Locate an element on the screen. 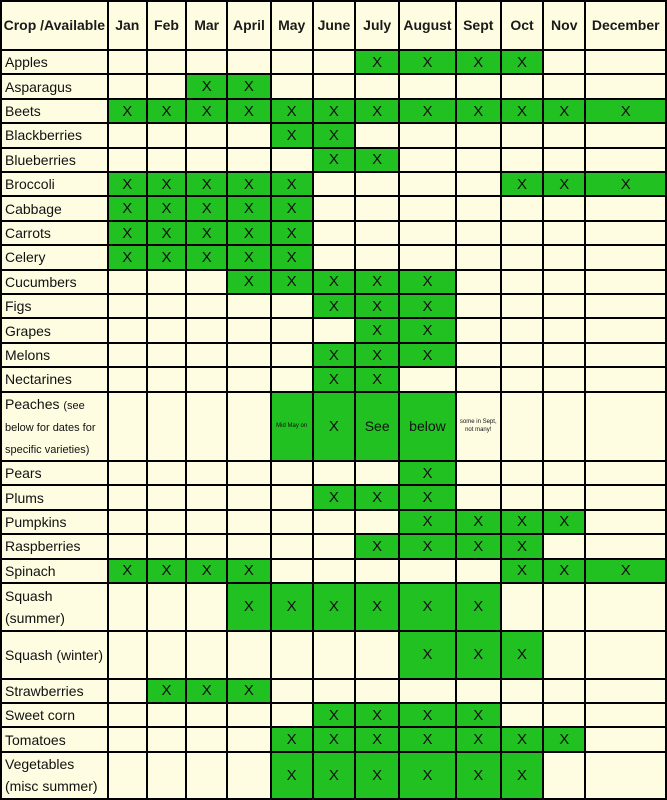  table-row: Melons X X X is located at coordinates (333, 355).